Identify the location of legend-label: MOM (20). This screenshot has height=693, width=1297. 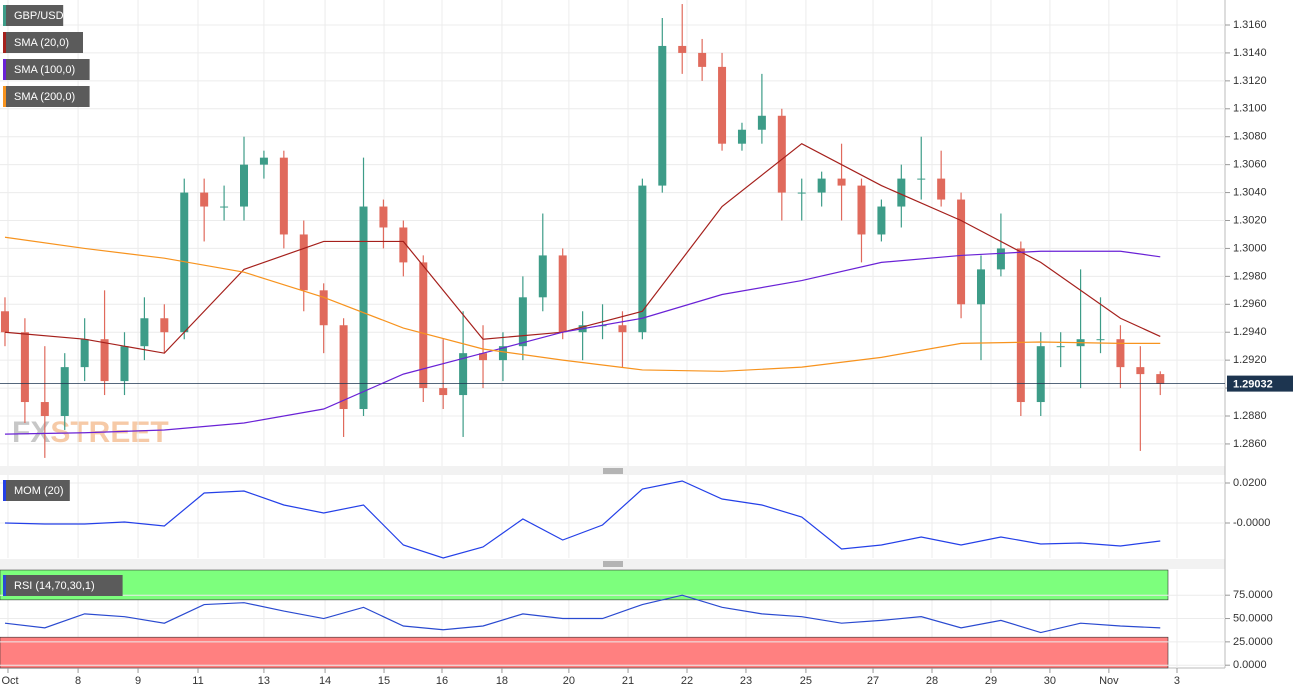
(39, 491).